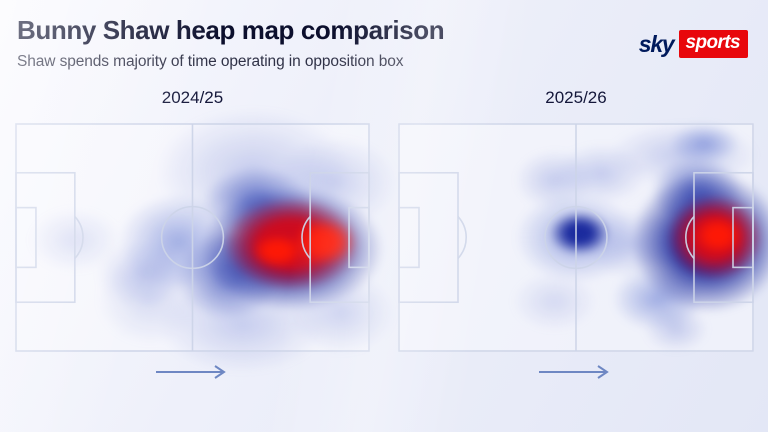  Describe the element at coordinates (191, 372) in the screenshot. I see `attack-direction-arrow-left` at that location.